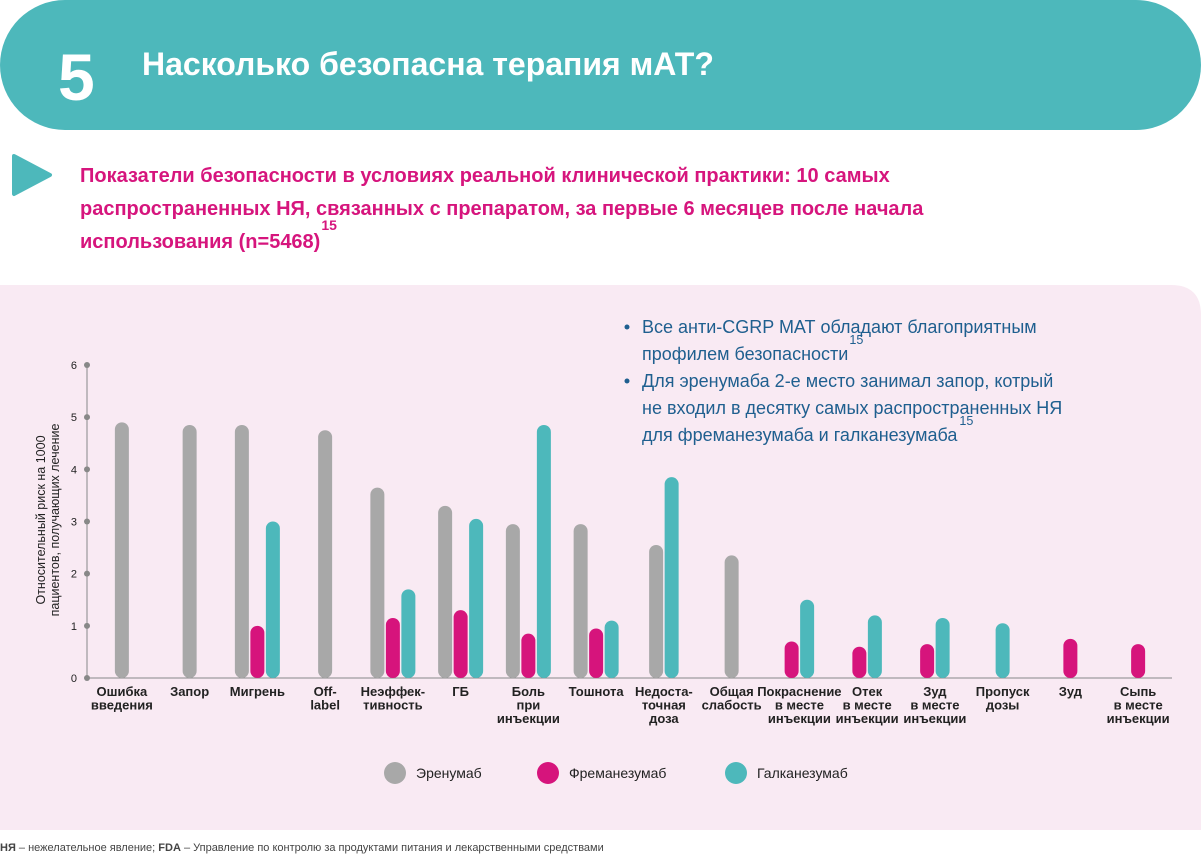 This screenshot has height=856, width=1201. I want to click on x-tick-label: при, so click(528, 705).